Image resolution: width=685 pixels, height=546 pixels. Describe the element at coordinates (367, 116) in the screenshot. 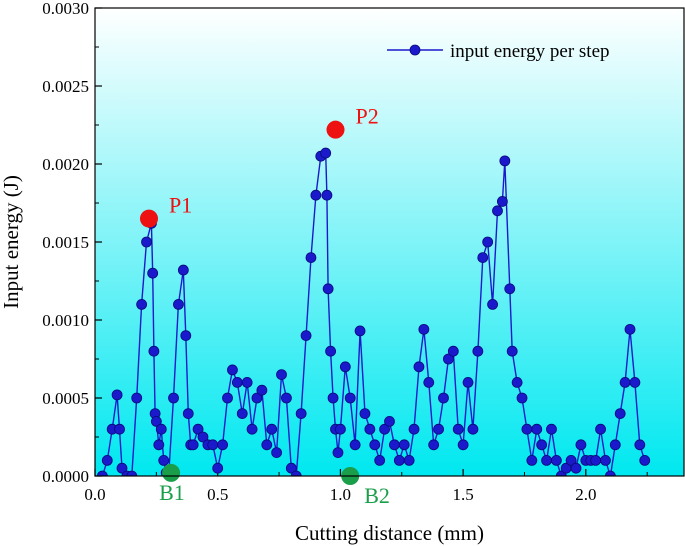

I see `annotation-label-p2: P2` at that location.